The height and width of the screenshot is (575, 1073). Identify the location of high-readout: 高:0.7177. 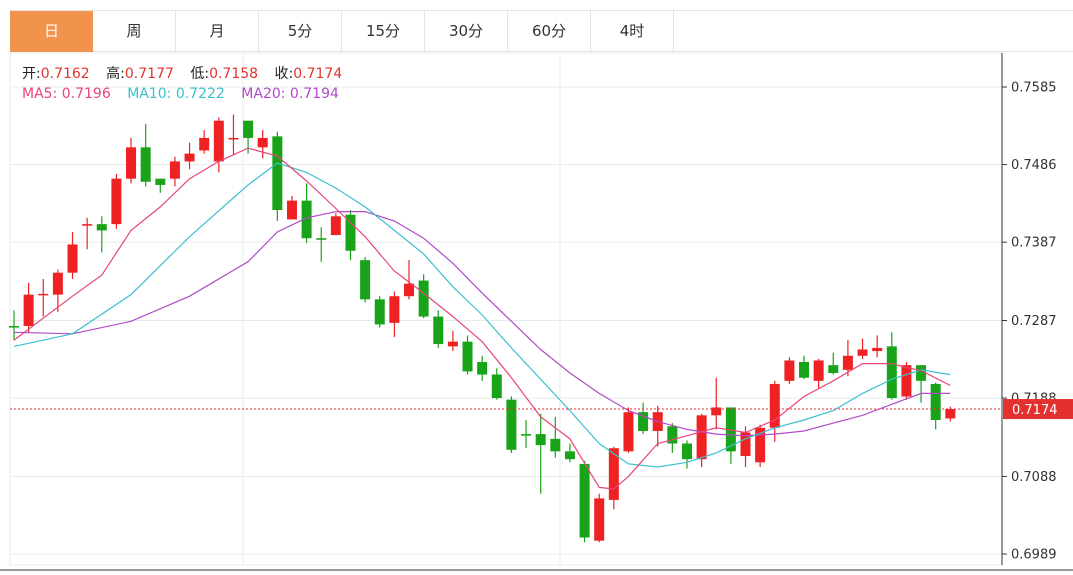
(140, 74).